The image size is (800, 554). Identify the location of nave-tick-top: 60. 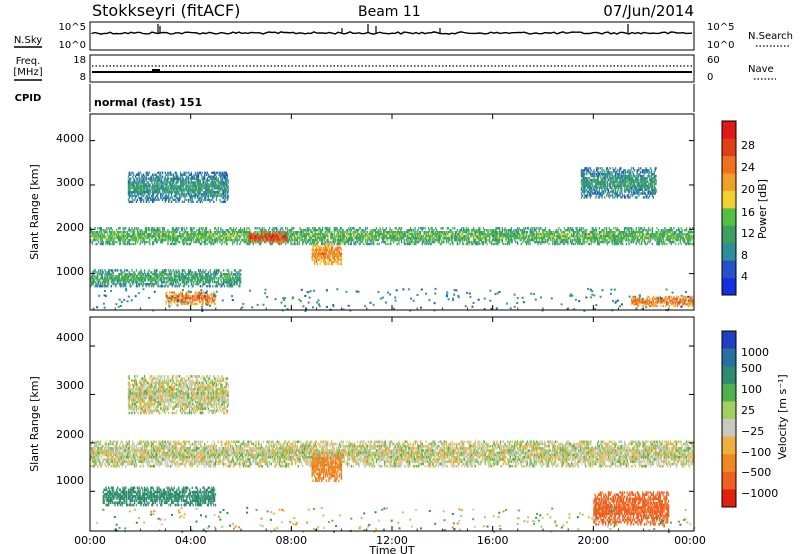
(713, 60).